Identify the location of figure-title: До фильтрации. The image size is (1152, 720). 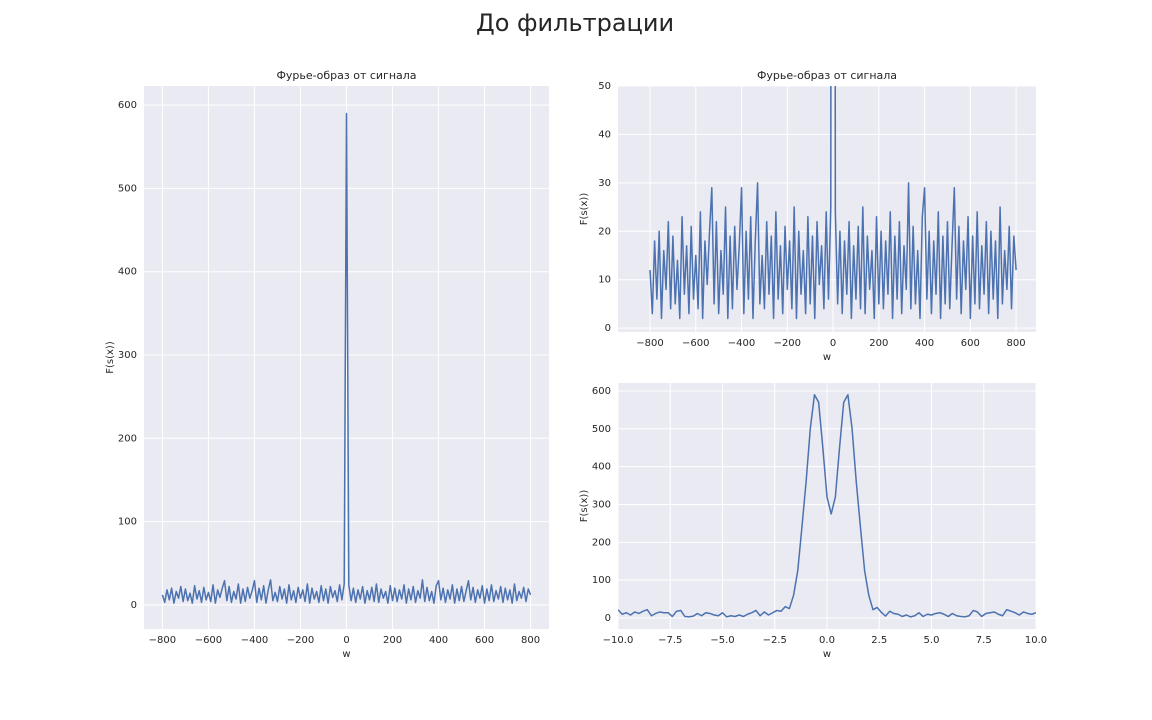
(575, 23).